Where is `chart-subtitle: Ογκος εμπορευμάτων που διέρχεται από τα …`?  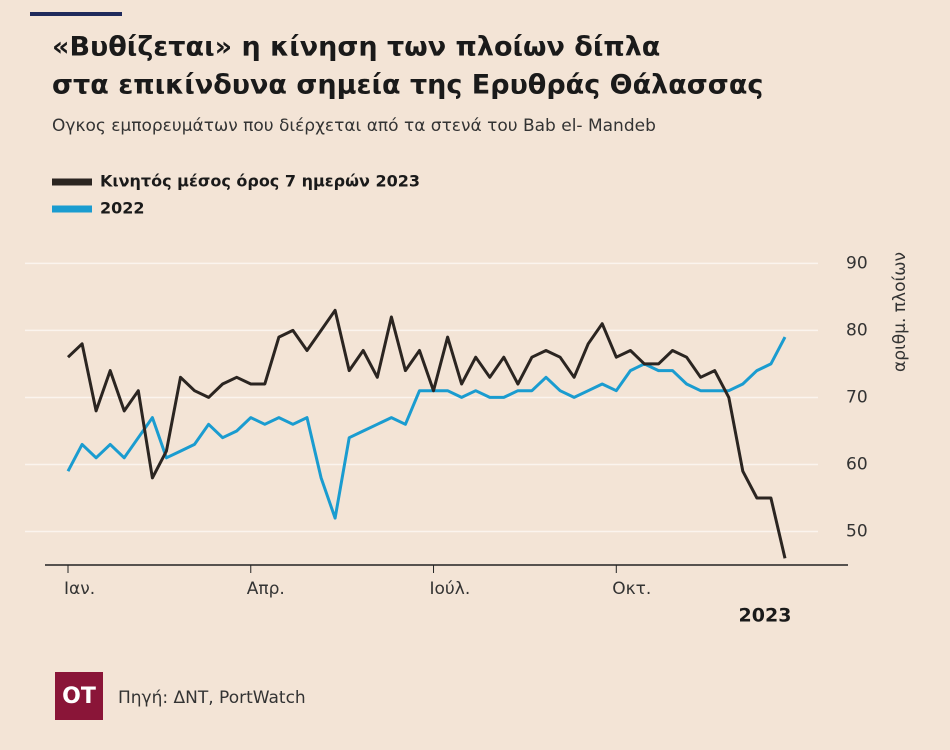
chart-subtitle: Ογκος εμπορευμάτων που διέρχεται από τα … is located at coordinates (354, 126).